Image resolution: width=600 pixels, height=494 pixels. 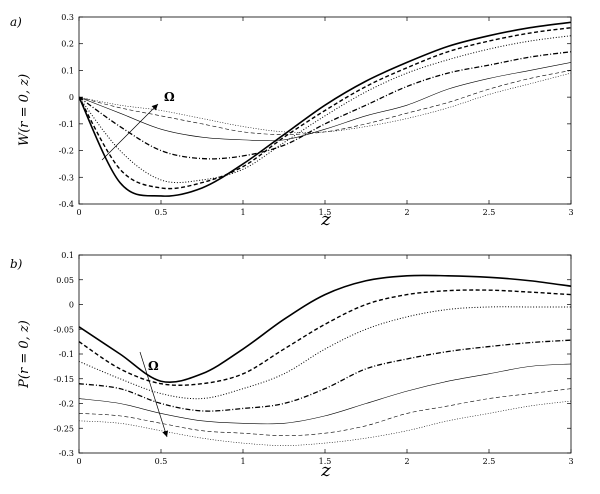 What do you see at coordinates (63, 379) in the screenshot?
I see `y-tick-label: -0.15` at bounding box center [63, 379].